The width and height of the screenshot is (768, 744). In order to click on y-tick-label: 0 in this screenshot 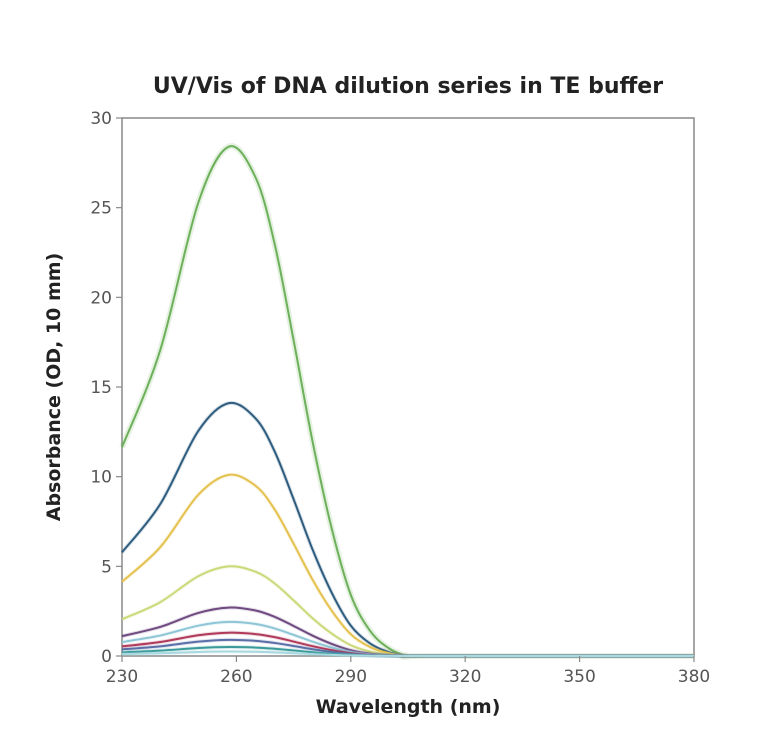, I will do `click(106, 657)`.